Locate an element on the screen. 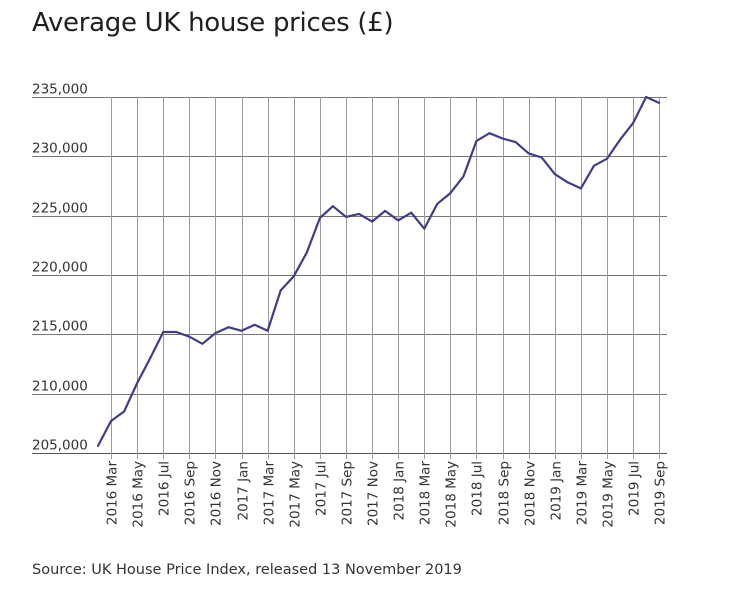 Image resolution: width=742 pixels, height=602 pixels. x-tick-label: 2017 Nov is located at coordinates (374, 493).